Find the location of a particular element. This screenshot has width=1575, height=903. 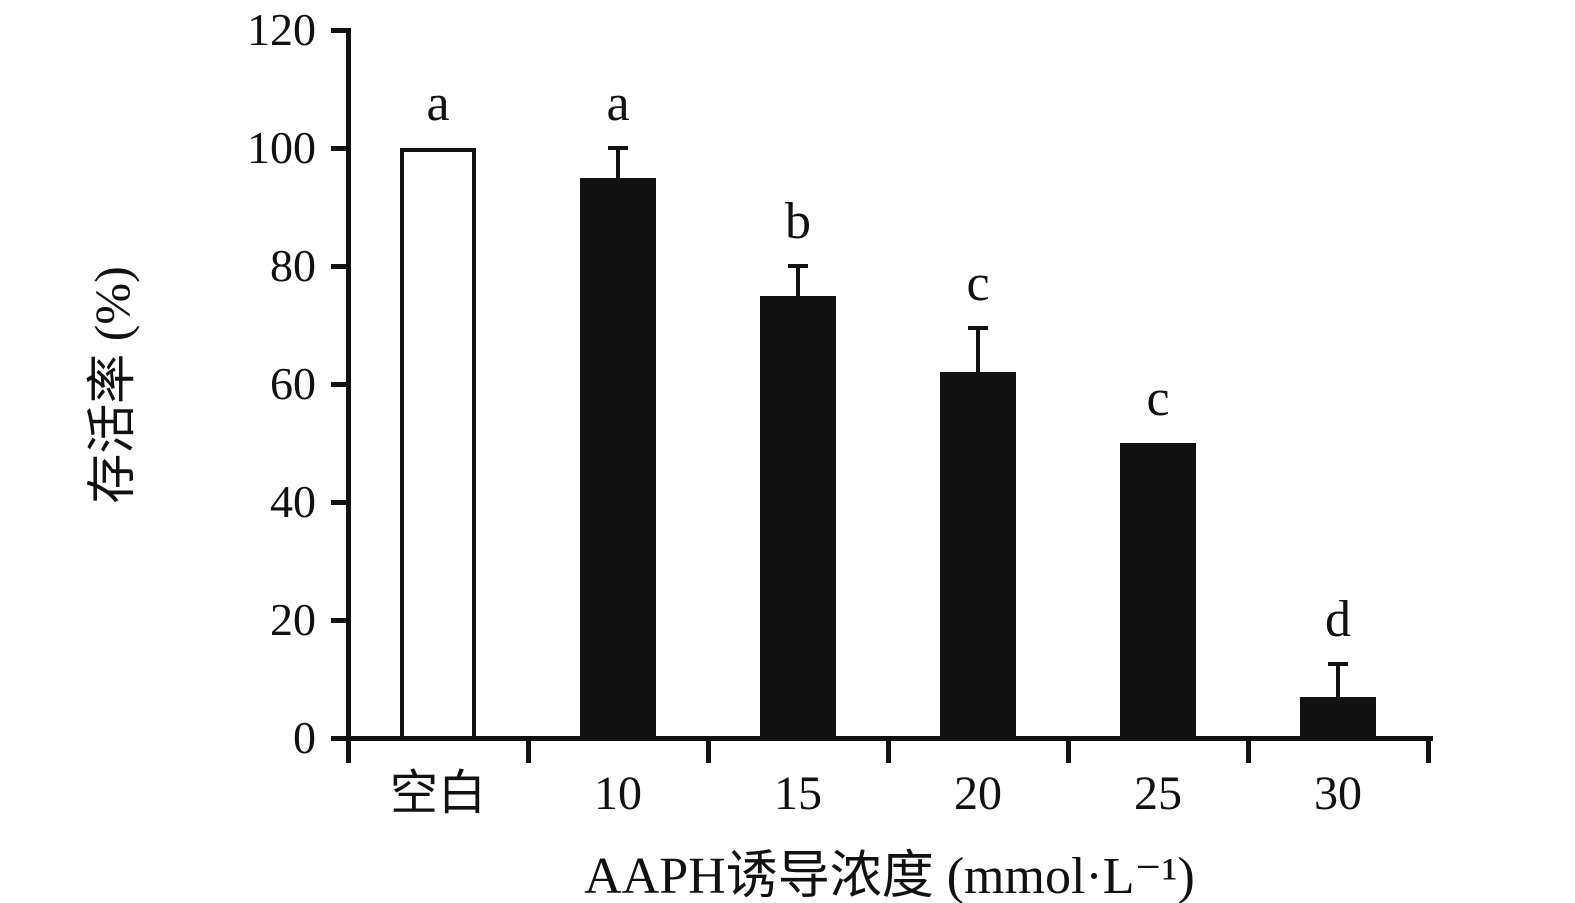

y-tick-label: 100 is located at coordinates (281, 147).